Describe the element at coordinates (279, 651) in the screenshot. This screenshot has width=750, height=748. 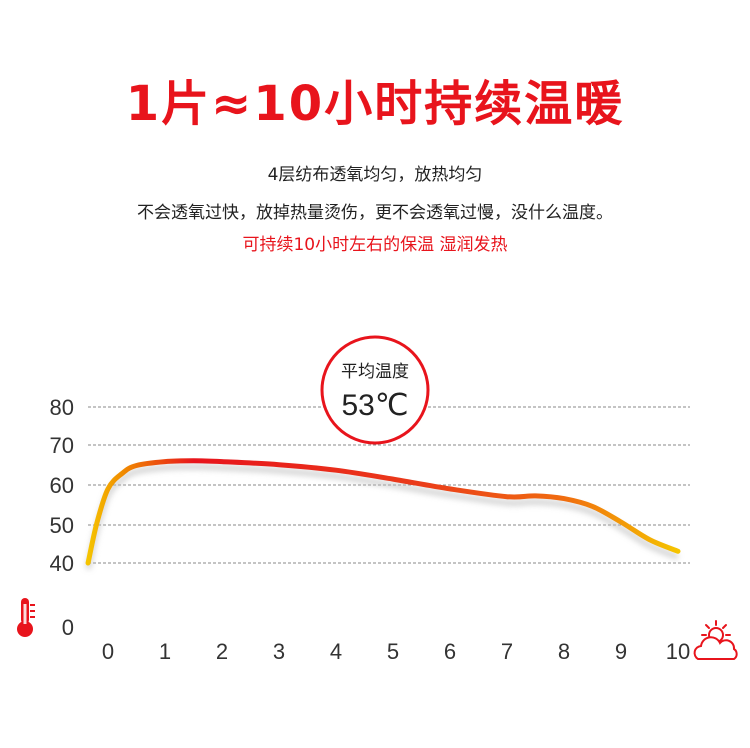
I see `x-tick-label: 3` at that location.